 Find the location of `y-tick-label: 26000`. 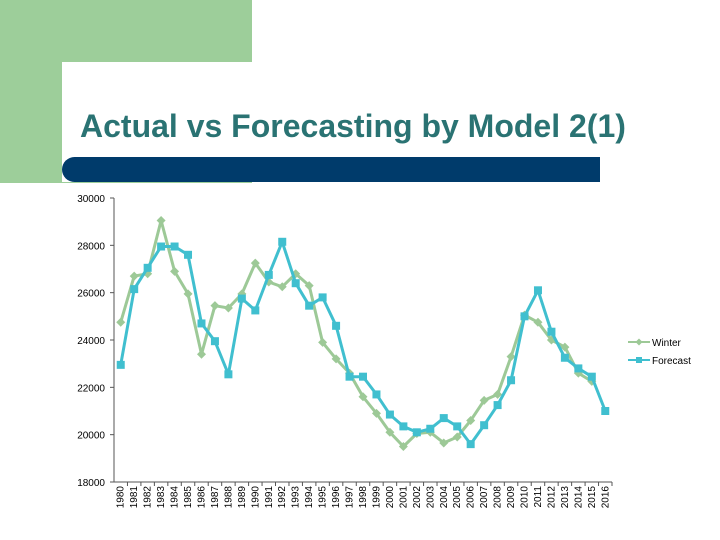

y-tick-label: 26000 is located at coordinates (91, 294).